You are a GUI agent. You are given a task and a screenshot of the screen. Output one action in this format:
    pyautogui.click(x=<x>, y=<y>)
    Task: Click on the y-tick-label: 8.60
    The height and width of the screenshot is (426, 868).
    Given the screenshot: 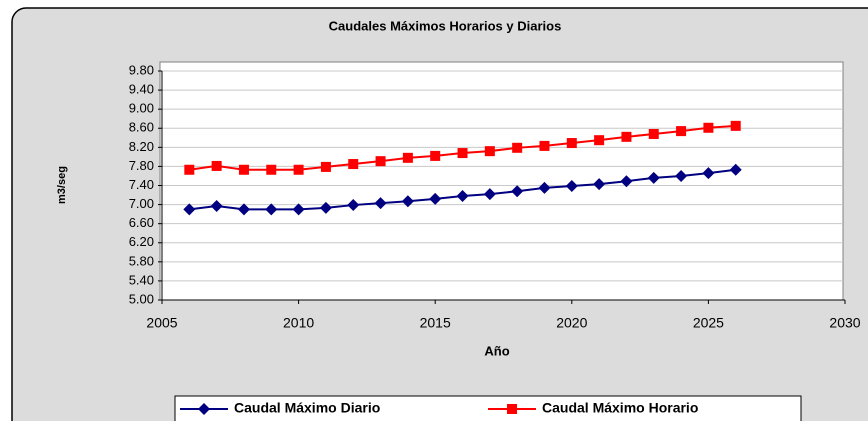 What is the action you would take?
    pyautogui.click(x=141, y=127)
    